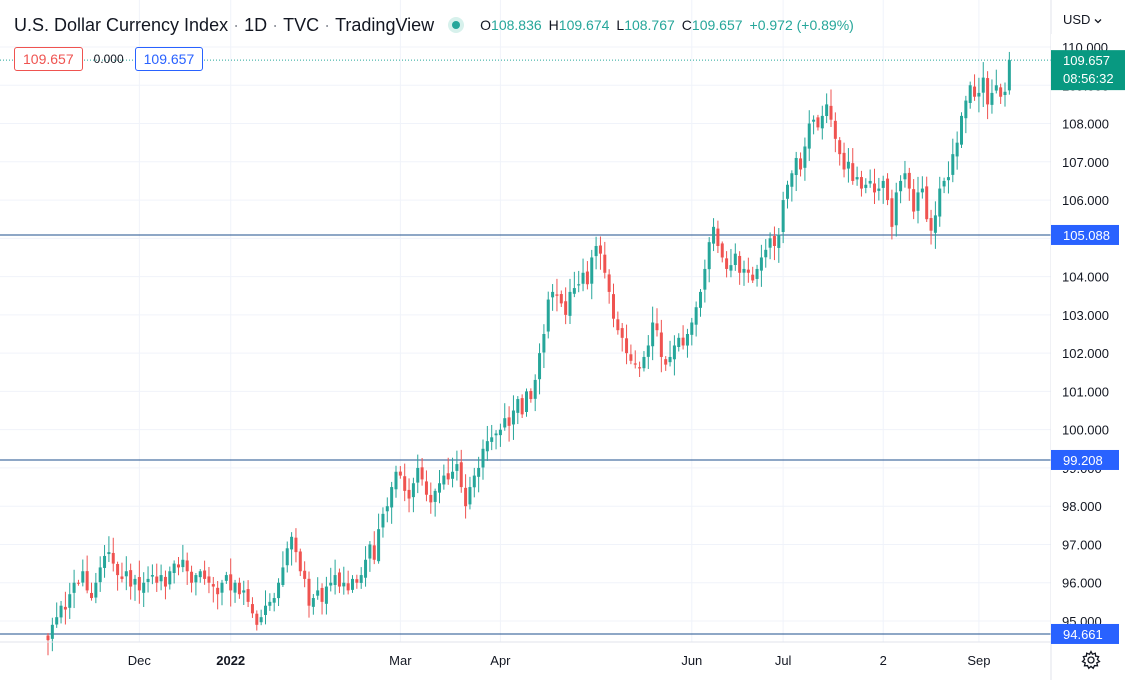 This screenshot has height=680, width=1133. I want to click on buy-price-button: 109.657, so click(169, 59).